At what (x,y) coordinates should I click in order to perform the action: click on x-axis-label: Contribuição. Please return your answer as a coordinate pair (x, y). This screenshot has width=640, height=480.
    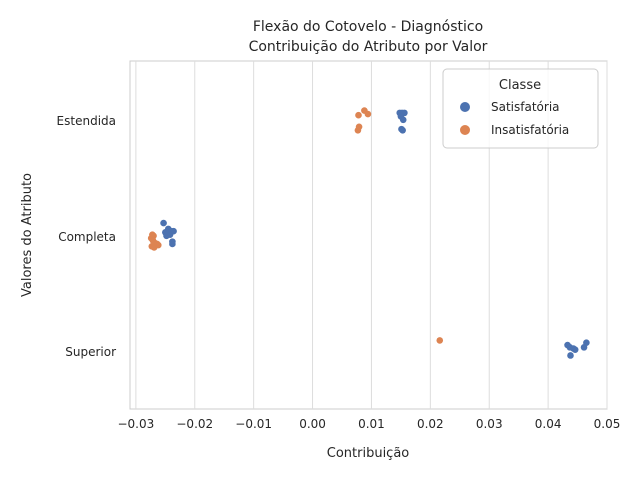
    Looking at the image, I should click on (368, 453).